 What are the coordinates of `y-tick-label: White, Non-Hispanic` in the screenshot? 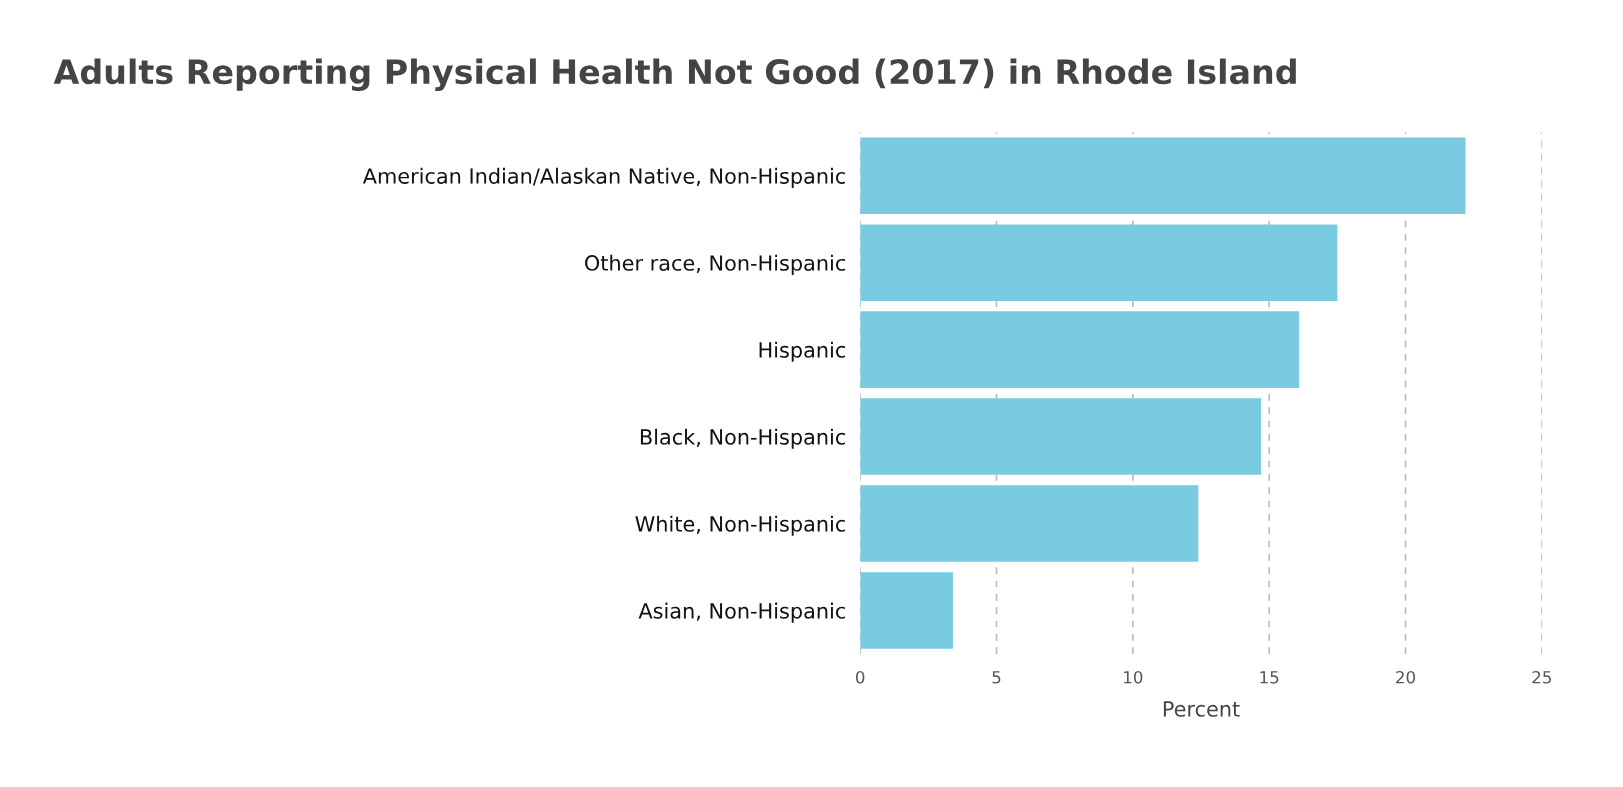 It's located at (740, 525).